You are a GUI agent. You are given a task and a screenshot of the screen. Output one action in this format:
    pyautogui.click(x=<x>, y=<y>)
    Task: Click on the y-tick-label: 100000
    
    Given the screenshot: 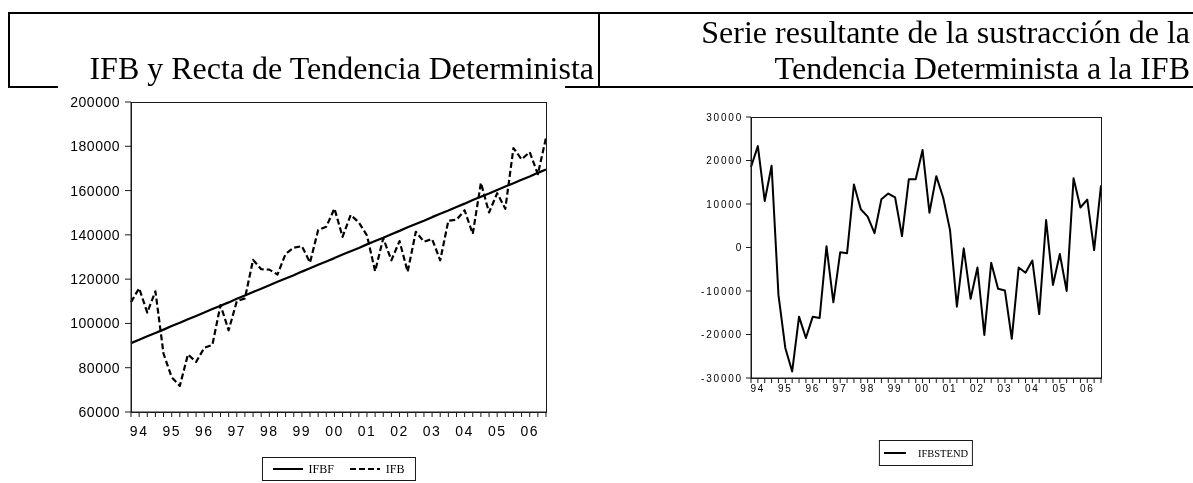 What is the action you would take?
    pyautogui.click(x=95, y=323)
    